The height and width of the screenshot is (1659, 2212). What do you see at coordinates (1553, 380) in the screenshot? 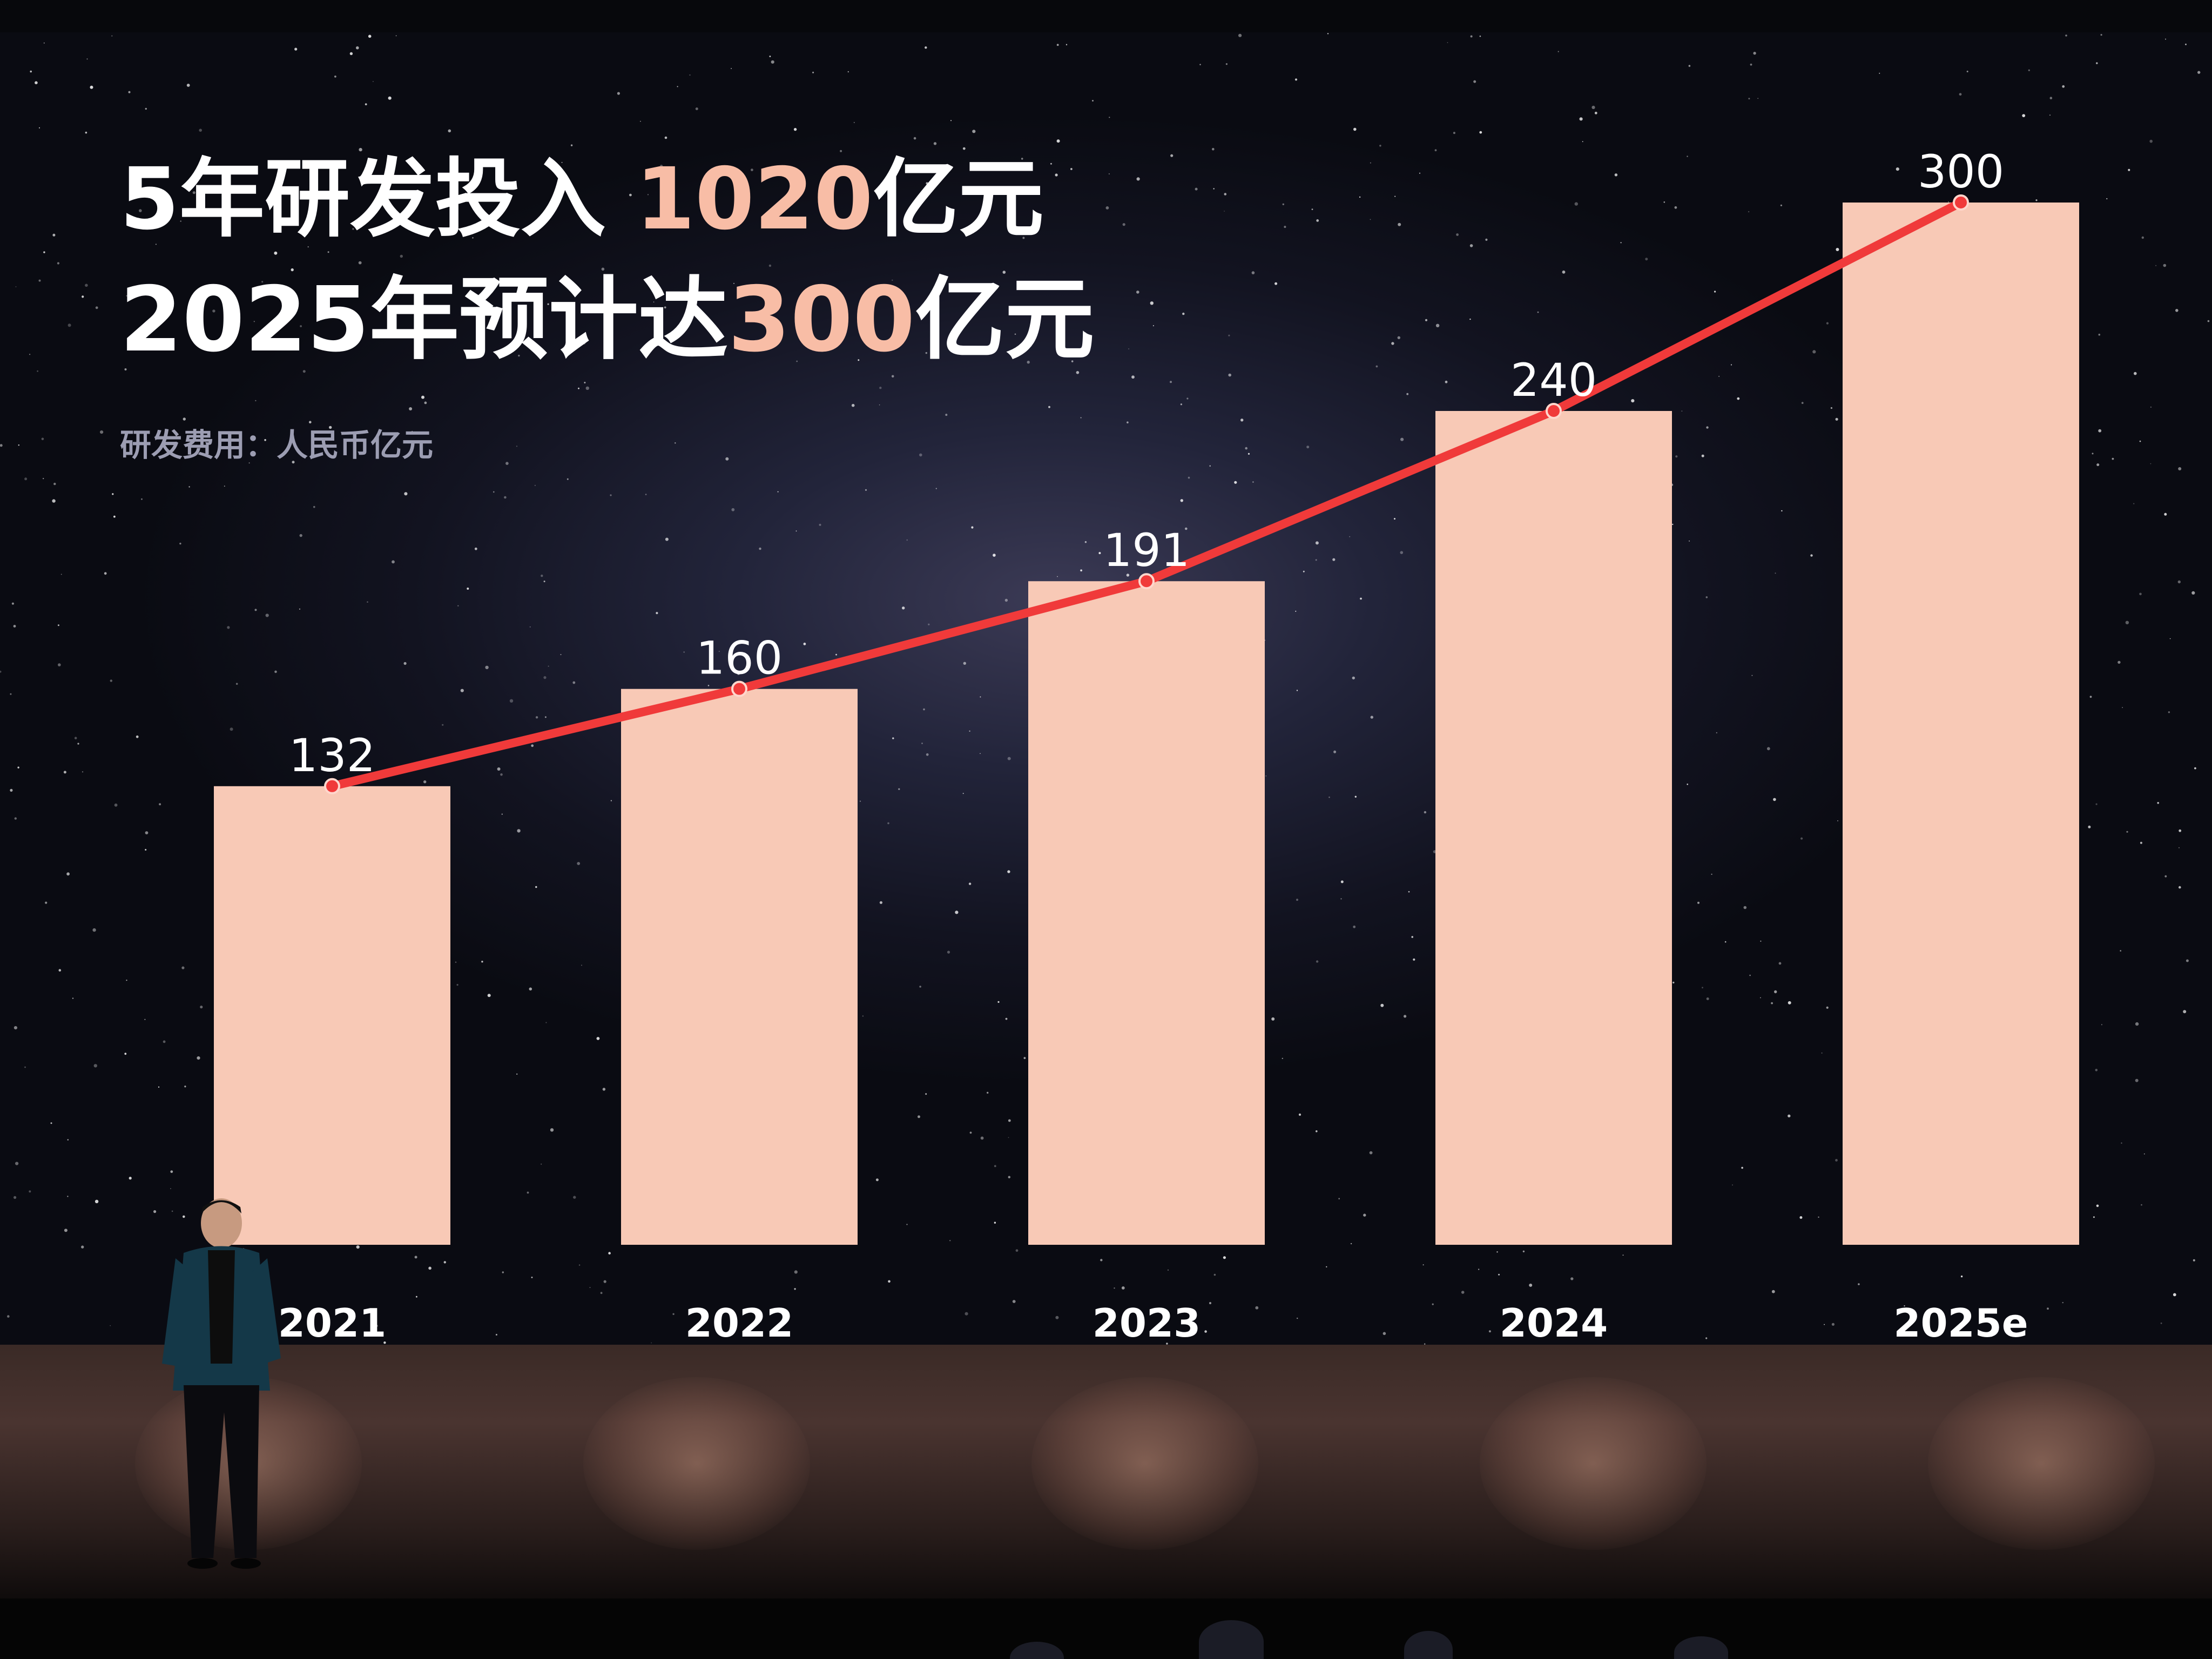
I see `data-label-2024: 240` at bounding box center [1553, 380].